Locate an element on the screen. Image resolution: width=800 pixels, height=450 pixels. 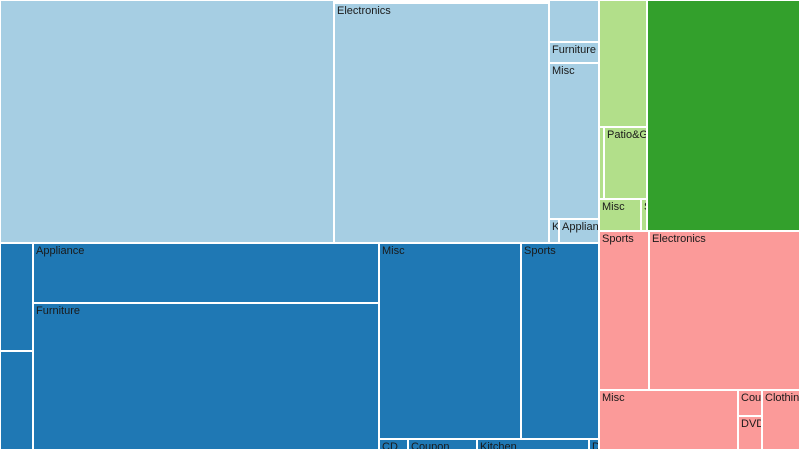
treemap-tile-dvd: DVD is located at coordinates (750, 433).